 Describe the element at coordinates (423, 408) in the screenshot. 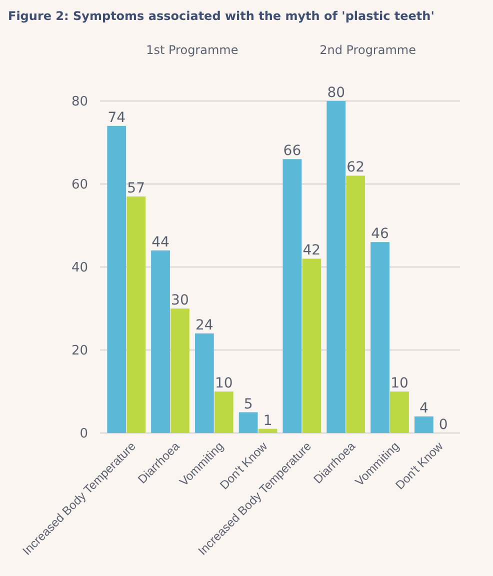

I see `data-label: 4` at that location.